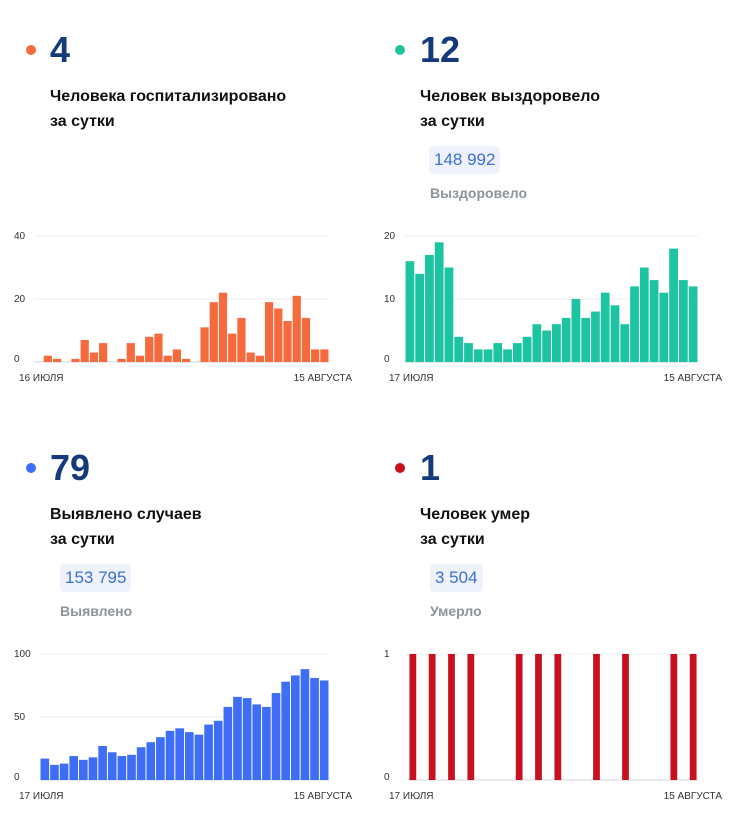  What do you see at coordinates (31, 468) in the screenshot?
I see `cases-dot-icon` at bounding box center [31, 468].